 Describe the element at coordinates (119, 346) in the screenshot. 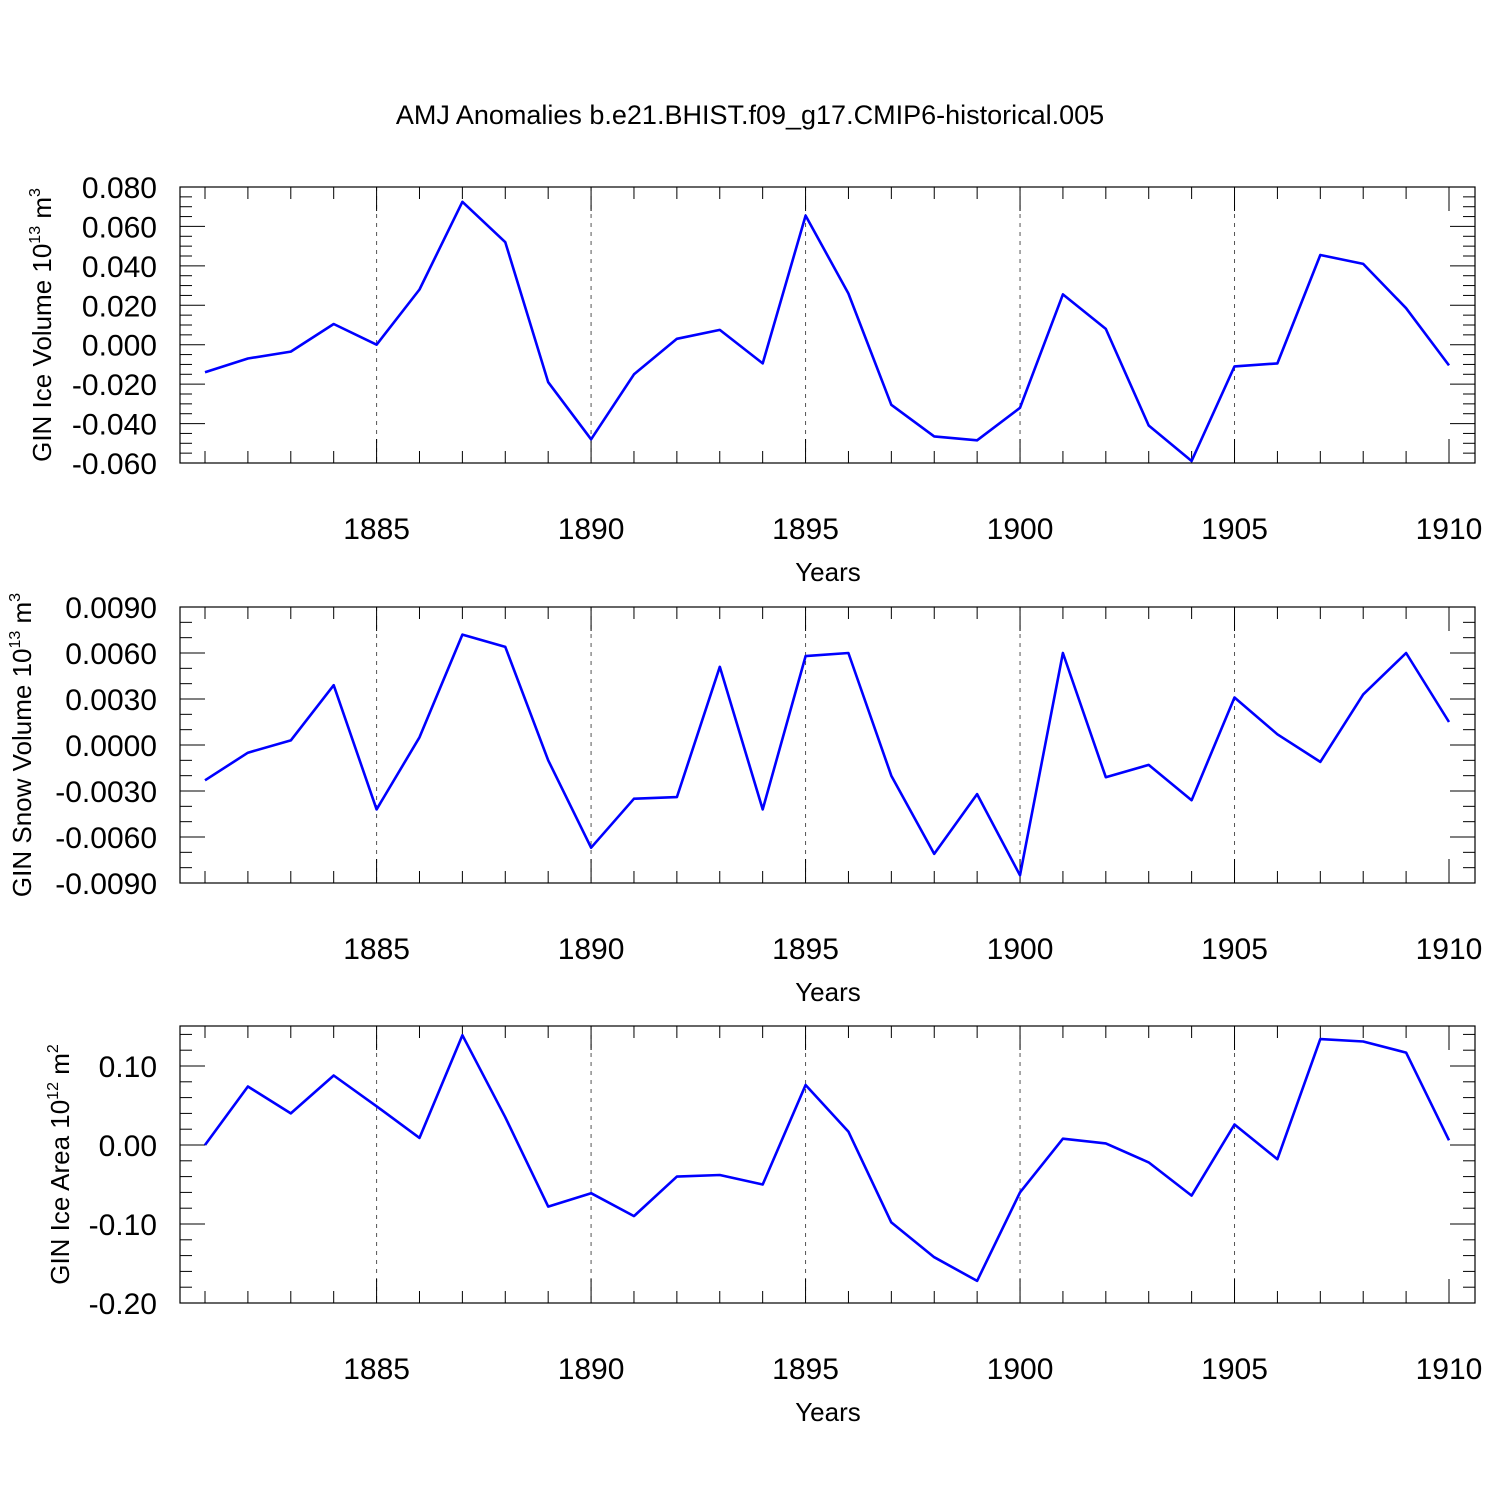

I see `y-tick-label: 0.000` at that location.